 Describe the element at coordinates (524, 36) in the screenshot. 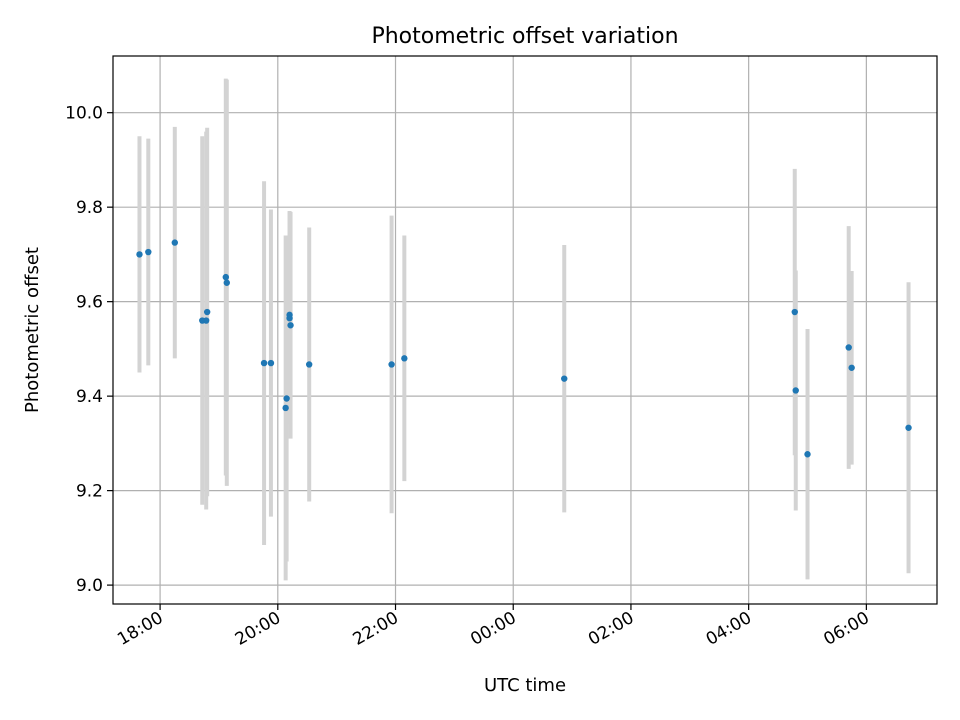

I see `chart-title: Photometric offset variation` at that location.